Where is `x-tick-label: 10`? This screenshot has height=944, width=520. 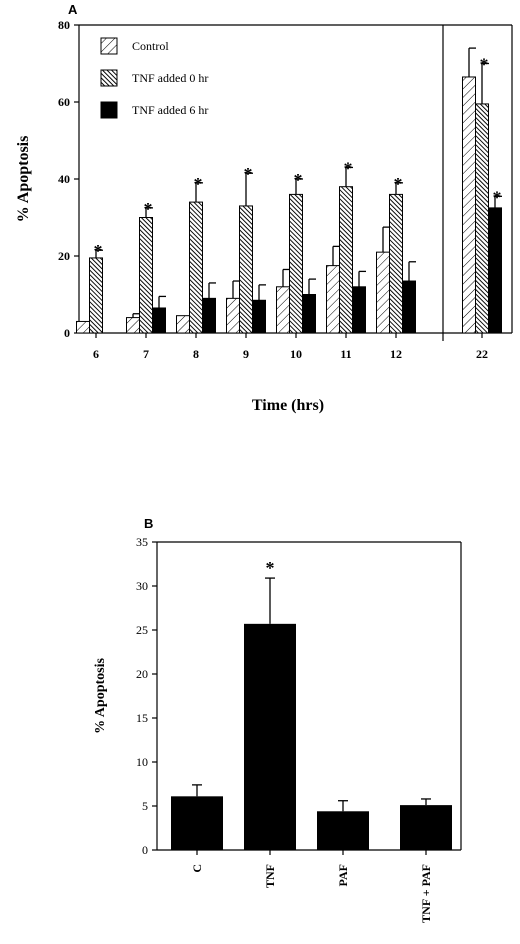
x-tick-label: 10 is located at coordinates (296, 354).